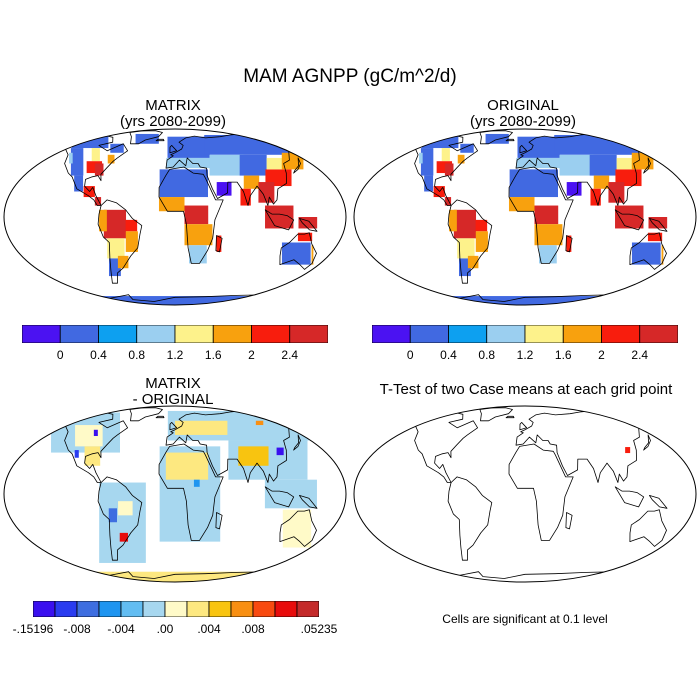  I want to click on colorbar-tick-label: 0, so click(410, 355).